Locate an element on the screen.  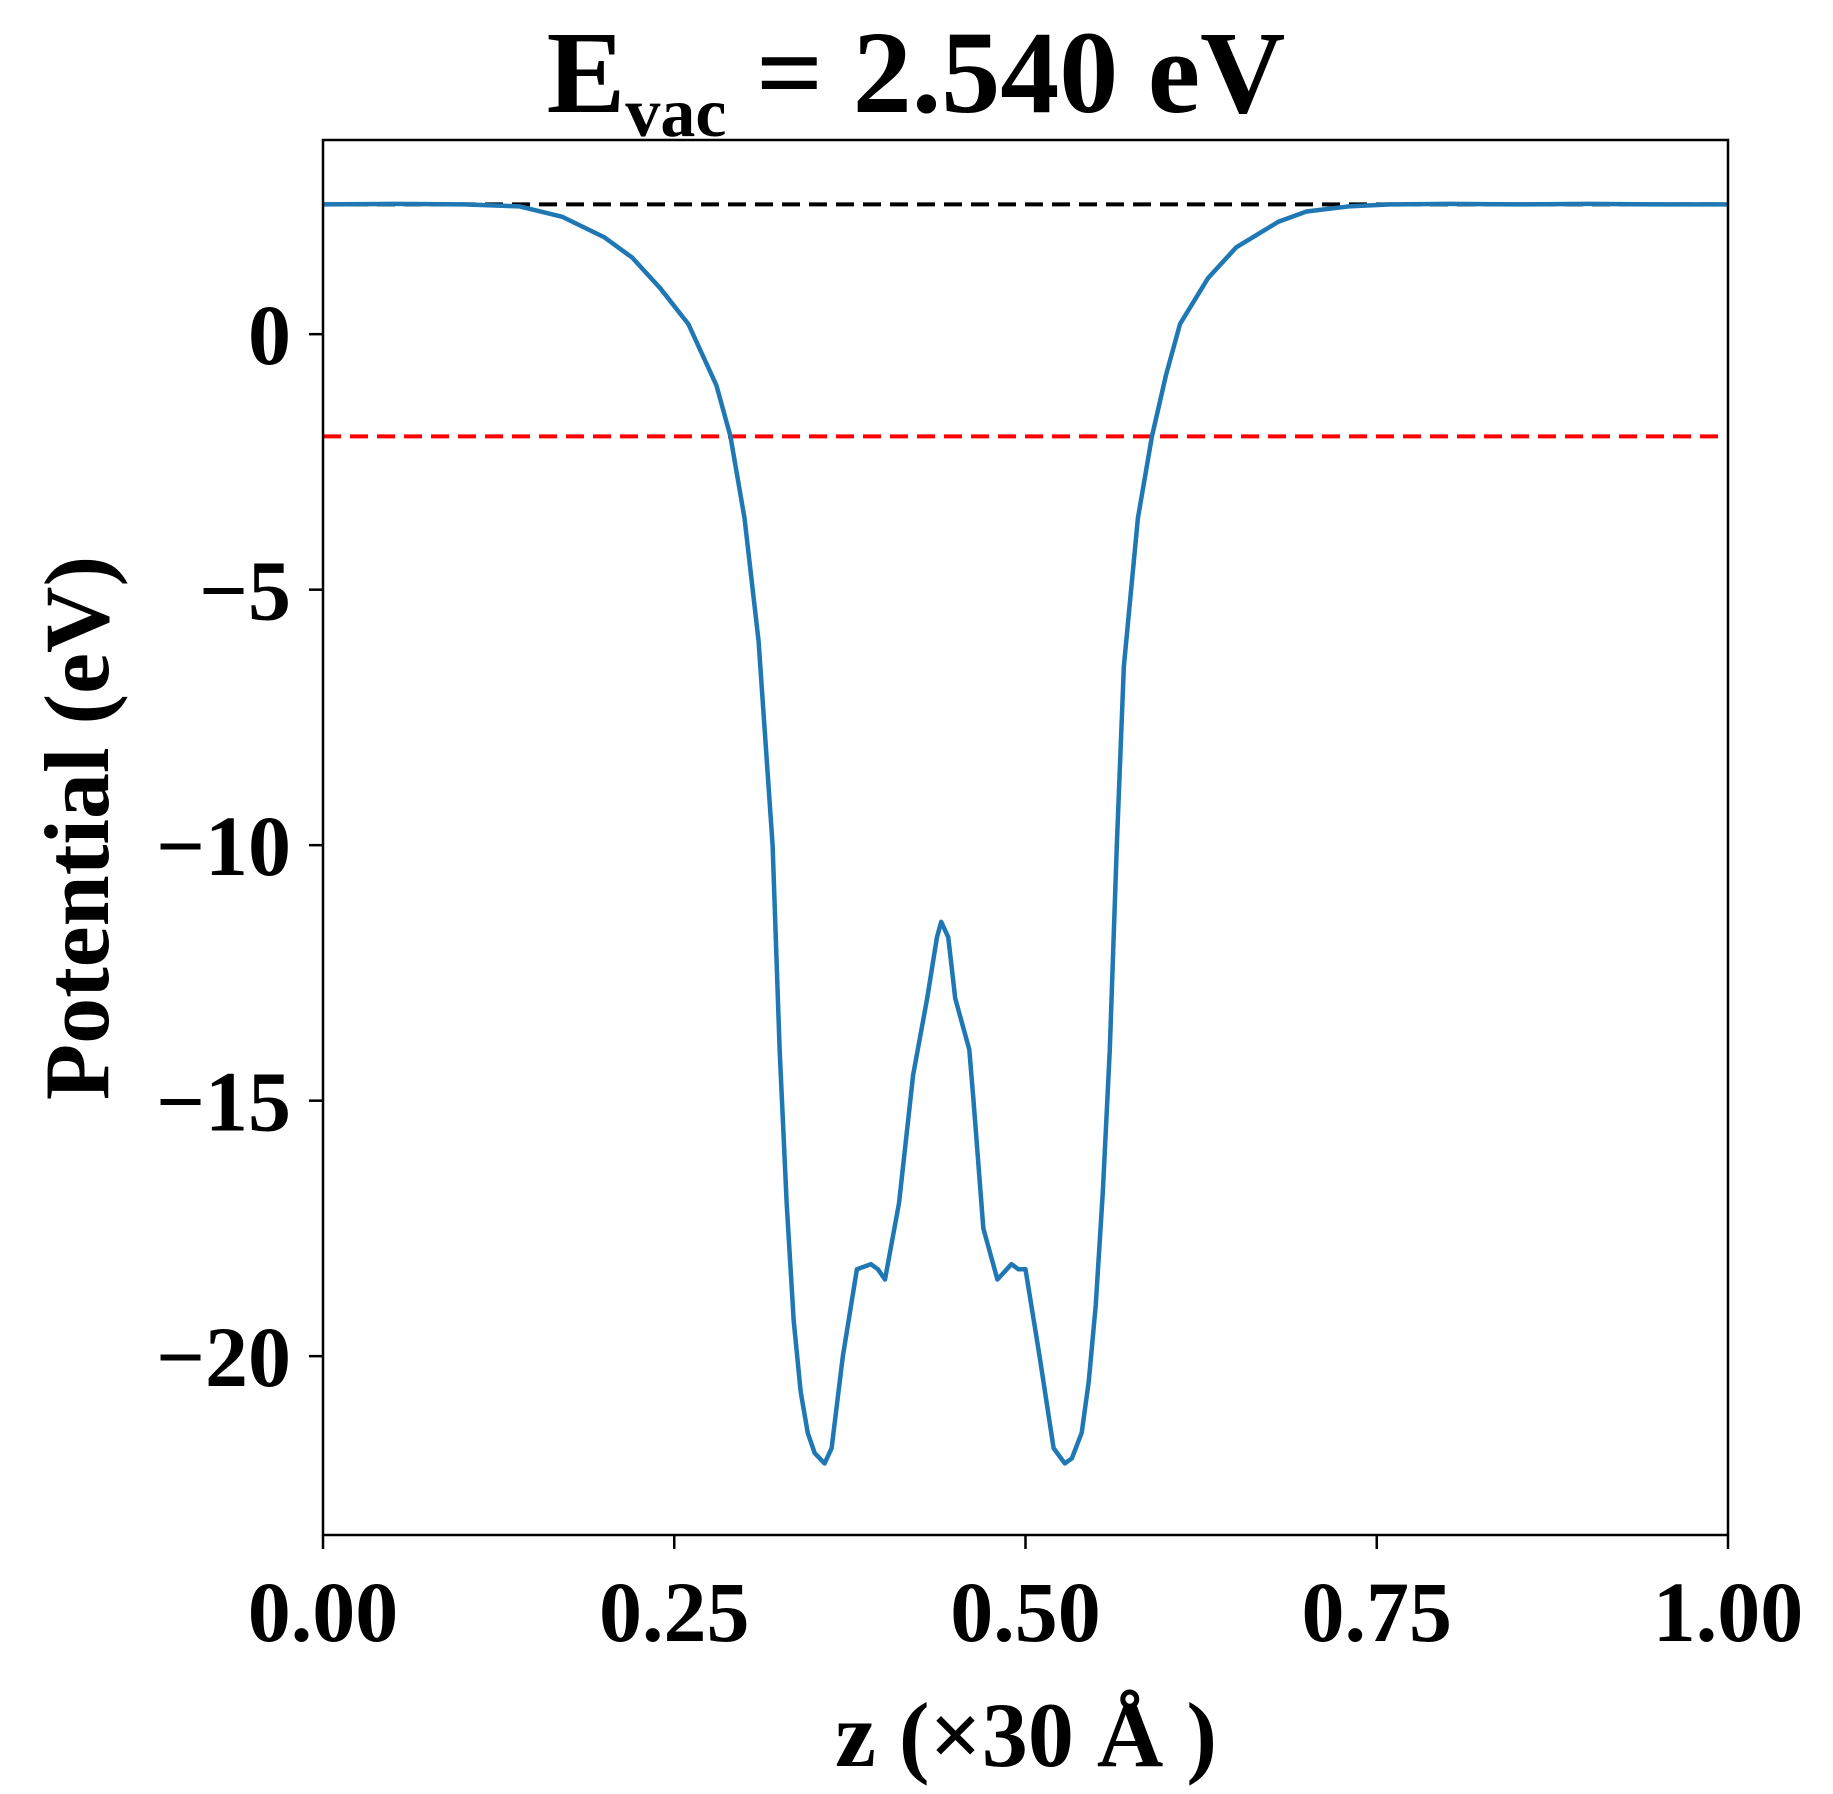
x-tick-label: 0.00 is located at coordinates (323, 1612).